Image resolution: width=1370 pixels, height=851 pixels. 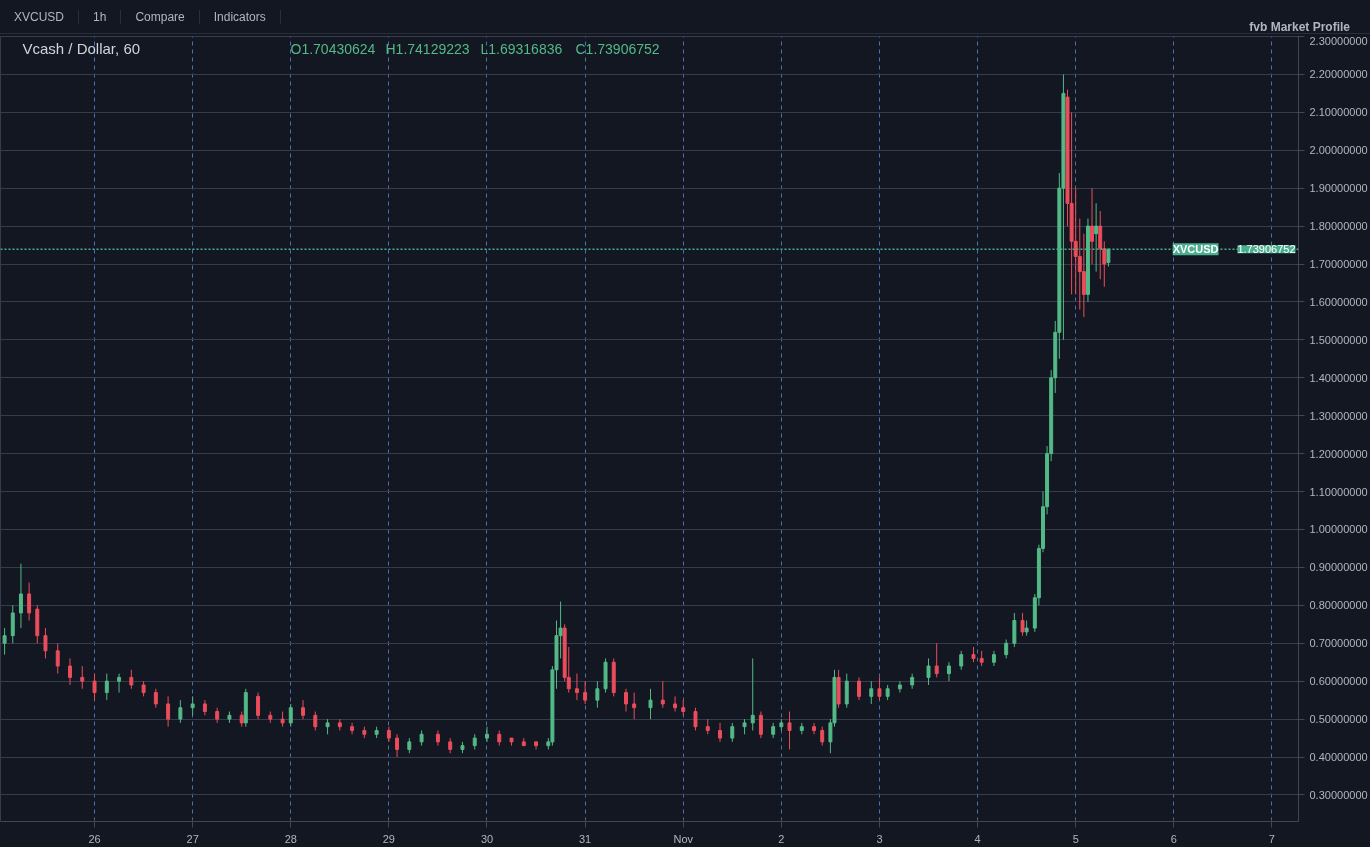 What do you see at coordinates (94, 838) in the screenshot?
I see `x-tick-label: 26` at bounding box center [94, 838].